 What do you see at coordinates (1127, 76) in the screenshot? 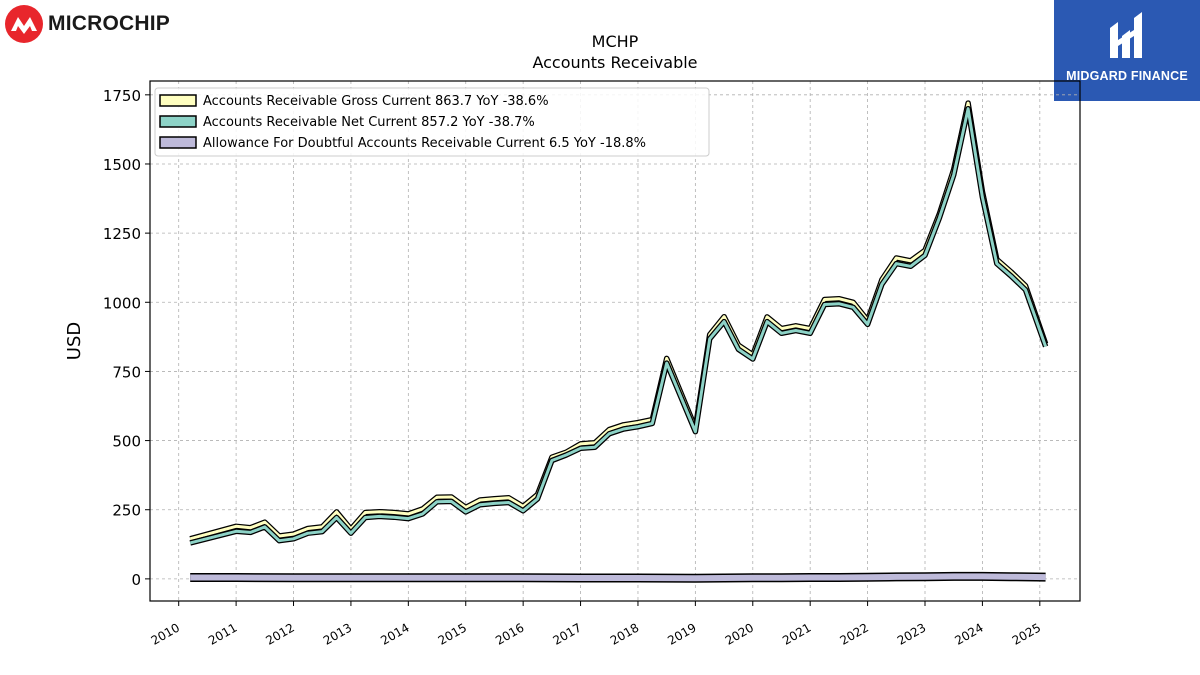
I see `midgard-logo-text: MIDGARD FINANCE` at bounding box center [1127, 76].